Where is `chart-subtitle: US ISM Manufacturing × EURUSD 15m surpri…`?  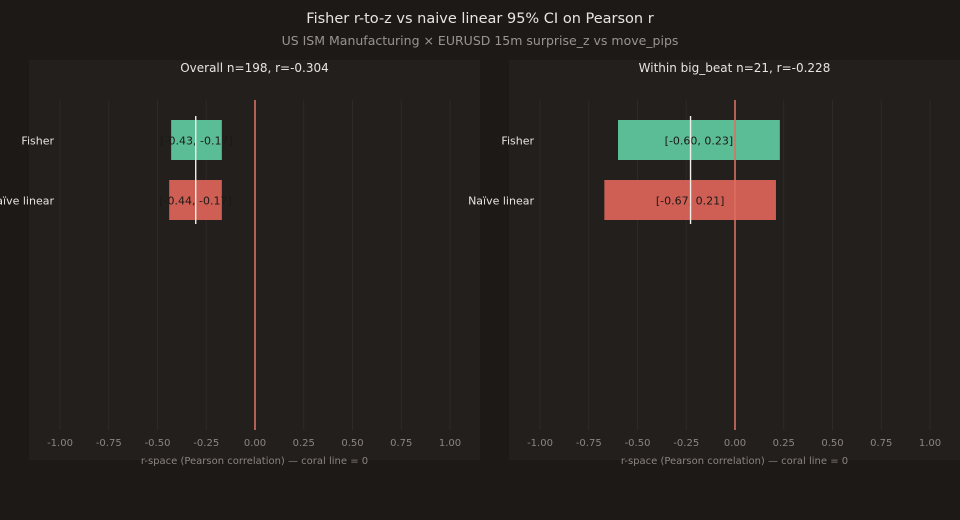
chart-subtitle: US ISM Manufacturing × EURUSD 15m surpri… is located at coordinates (480, 40).